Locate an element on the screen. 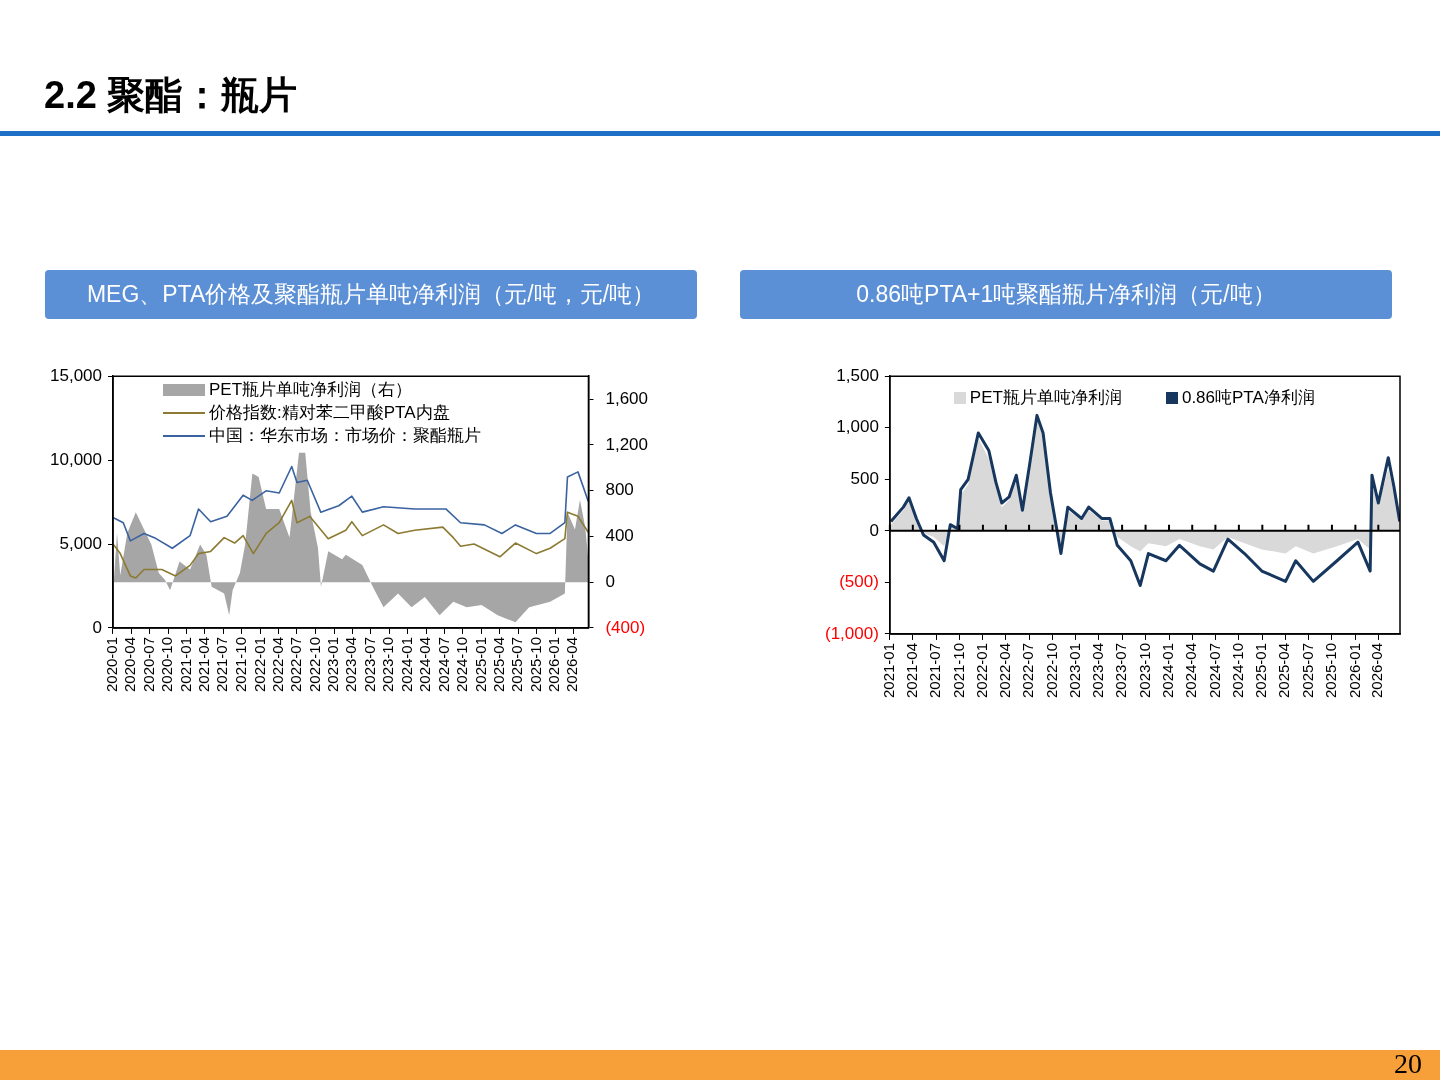  y-tick-label: 1,000 is located at coordinates (857, 427).